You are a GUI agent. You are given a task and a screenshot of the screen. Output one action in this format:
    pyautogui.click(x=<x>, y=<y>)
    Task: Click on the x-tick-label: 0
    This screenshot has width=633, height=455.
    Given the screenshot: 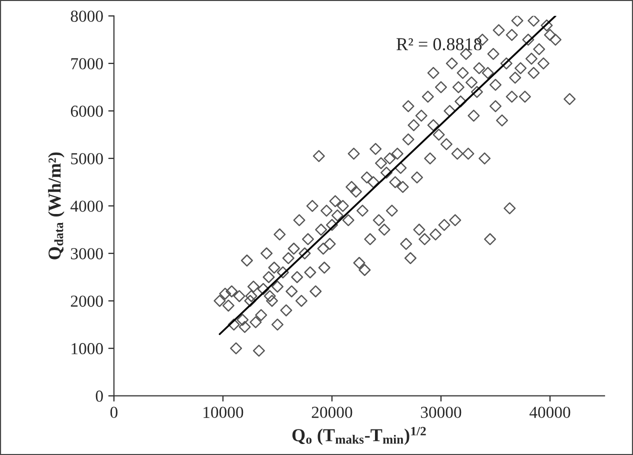 What is the action you would take?
    pyautogui.click(x=114, y=412)
    